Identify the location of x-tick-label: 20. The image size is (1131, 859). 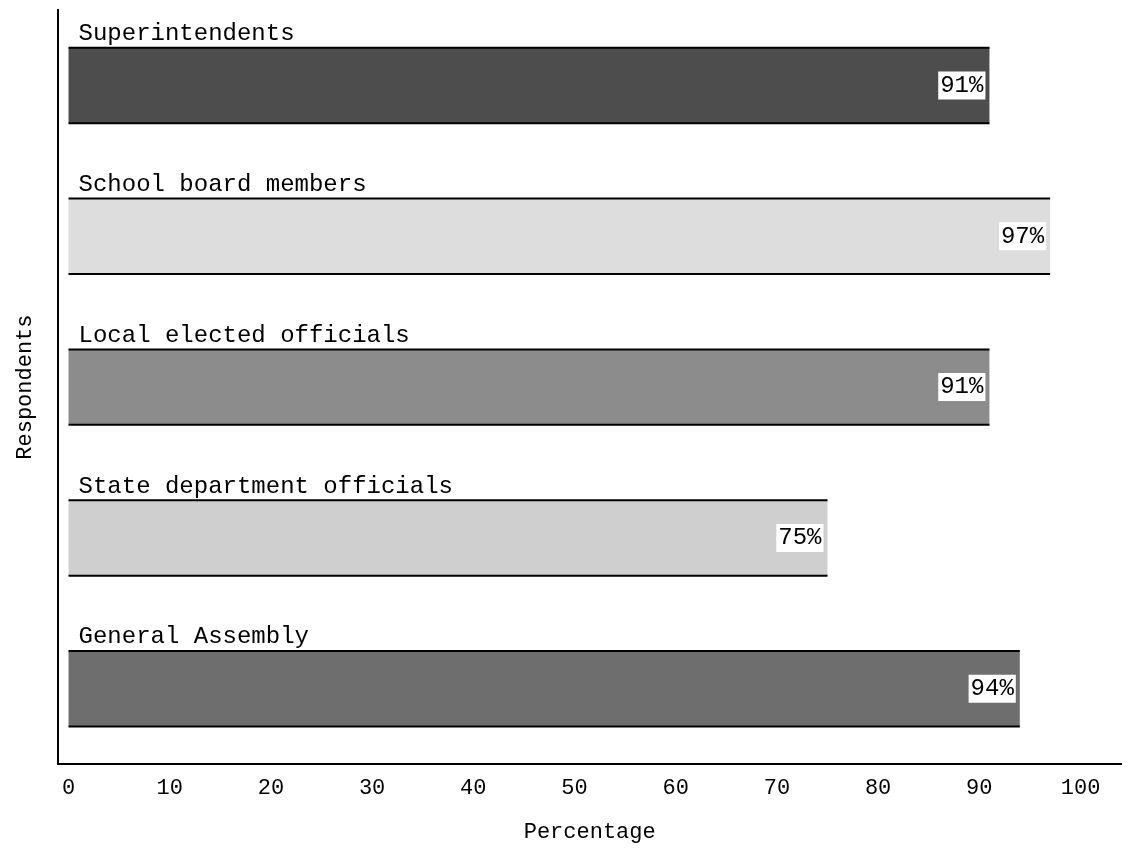
(271, 789).